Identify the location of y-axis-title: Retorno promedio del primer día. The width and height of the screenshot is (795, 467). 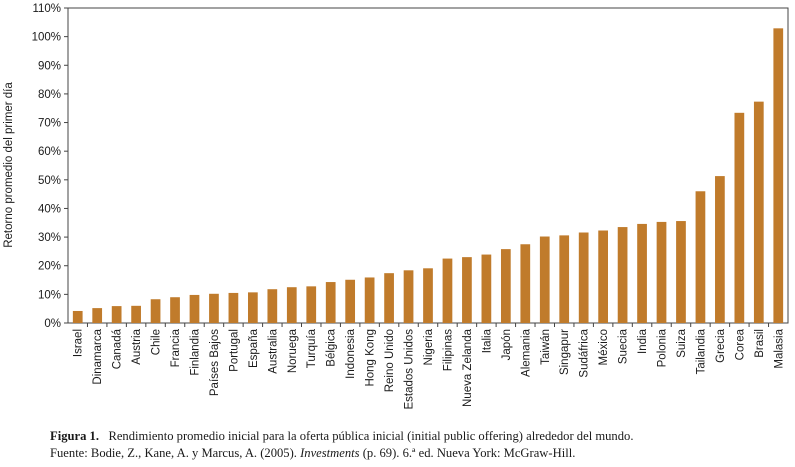
(9, 165).